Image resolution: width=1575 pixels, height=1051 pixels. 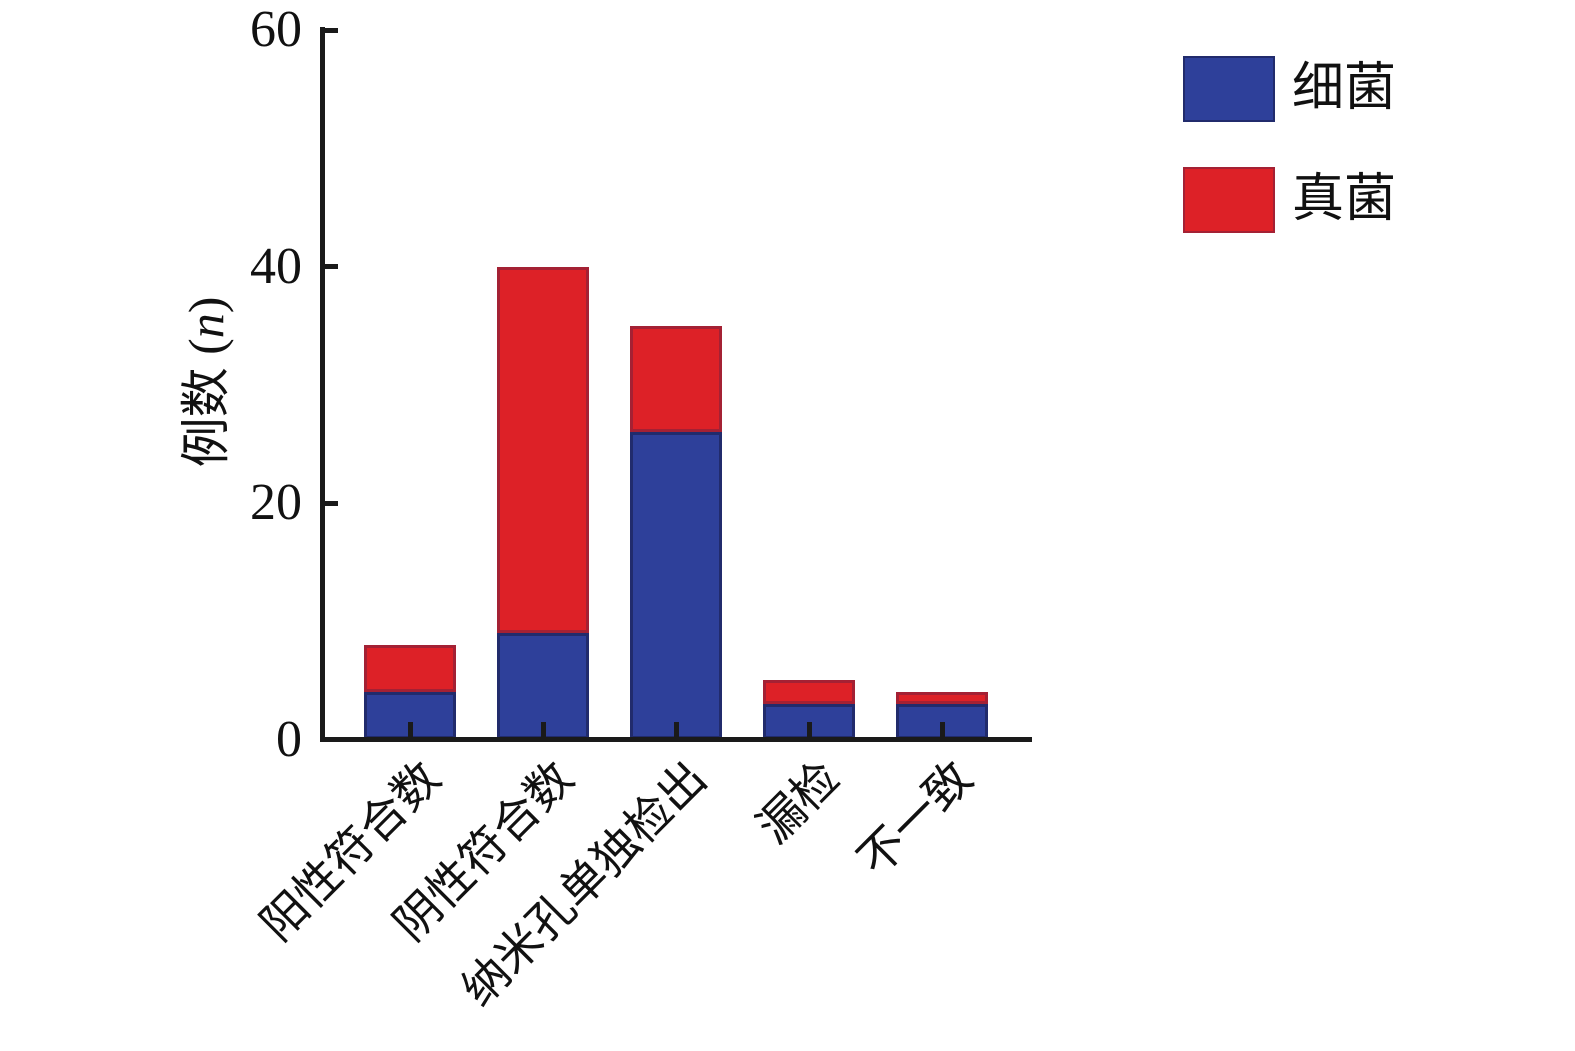 What do you see at coordinates (276, 266) in the screenshot?
I see `y-tick-label: 40` at bounding box center [276, 266].